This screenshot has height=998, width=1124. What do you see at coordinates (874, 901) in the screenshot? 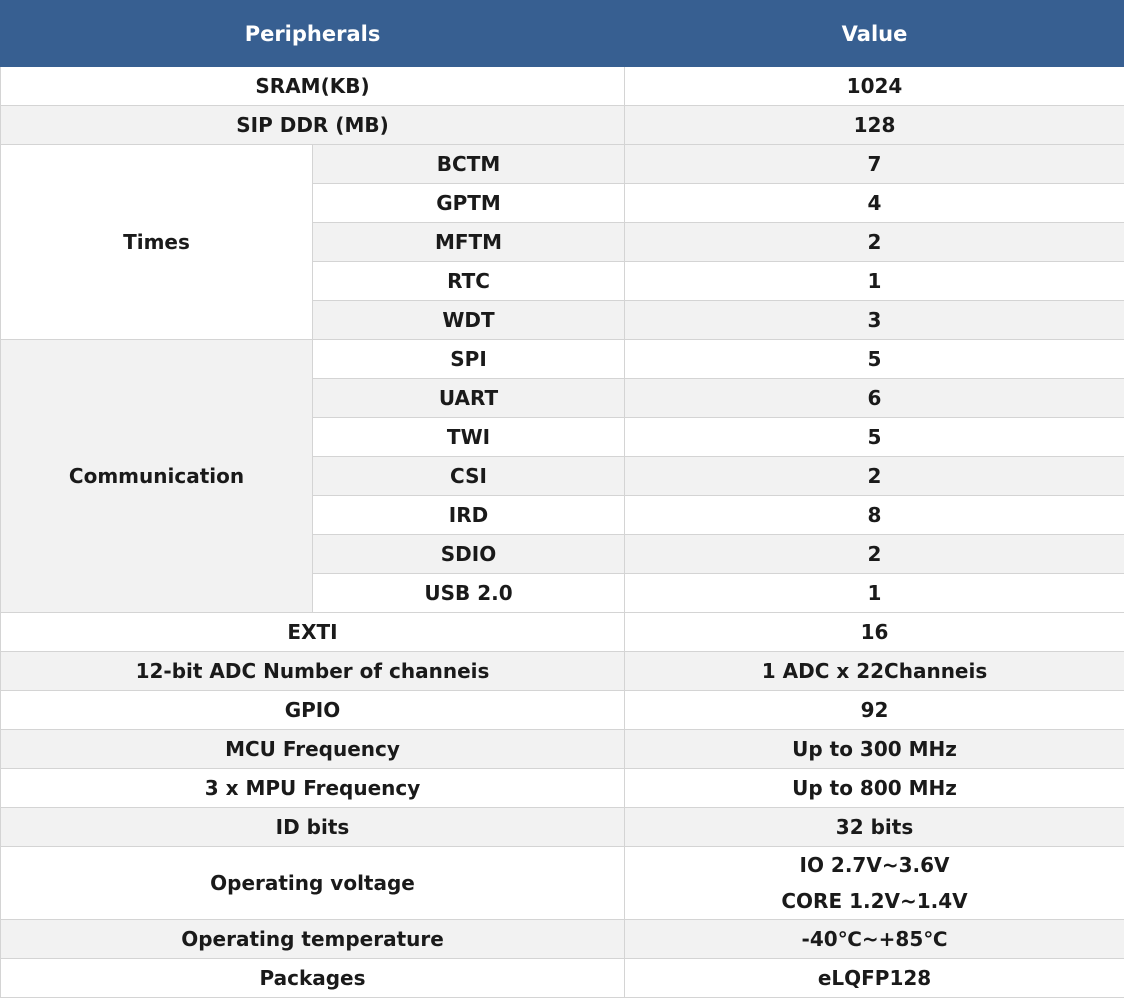
I see `value-line: CORE 1.2V~1.4V` at bounding box center [874, 901].